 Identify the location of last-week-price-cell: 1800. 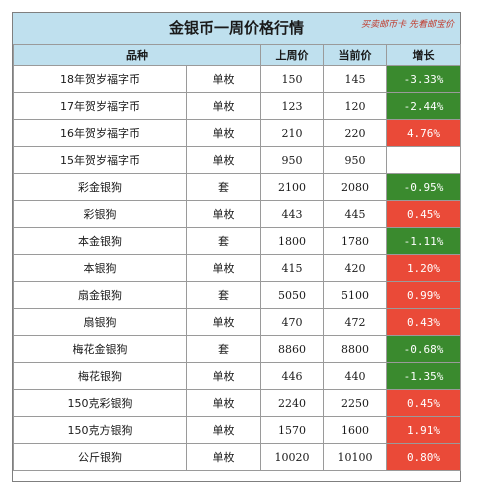
(292, 241).